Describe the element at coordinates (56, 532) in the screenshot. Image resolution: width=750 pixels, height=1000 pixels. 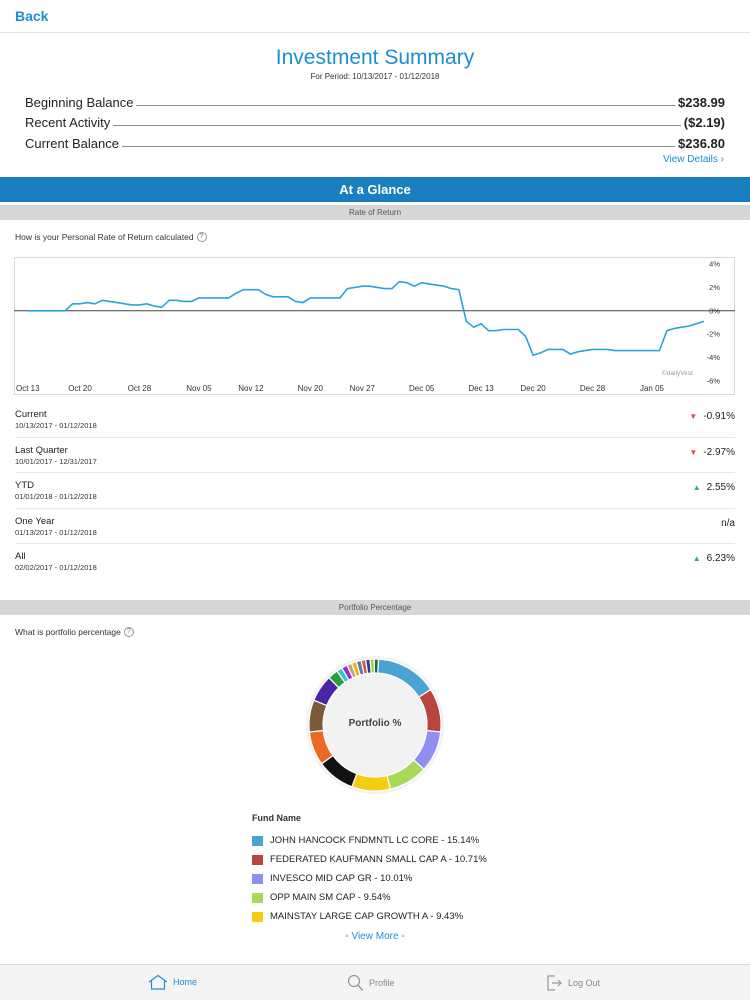
I see `ror-period-dates: 01/13/2017 - 01/12/2018` at that location.